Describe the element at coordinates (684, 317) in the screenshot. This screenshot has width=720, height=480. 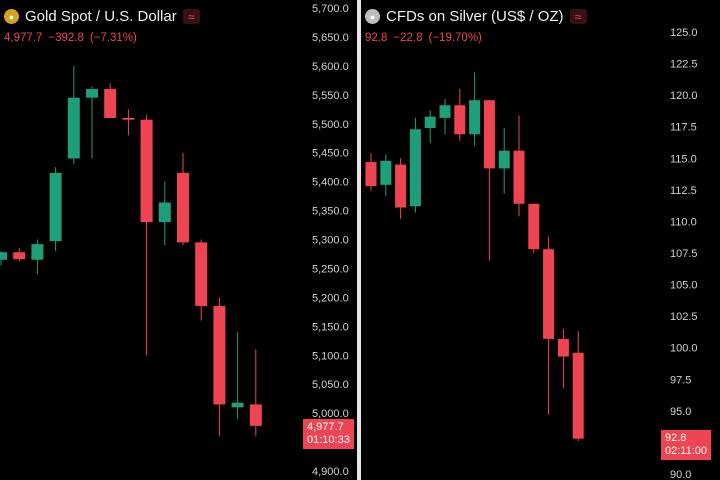
I see `y-tick-label: 102.5` at that location.